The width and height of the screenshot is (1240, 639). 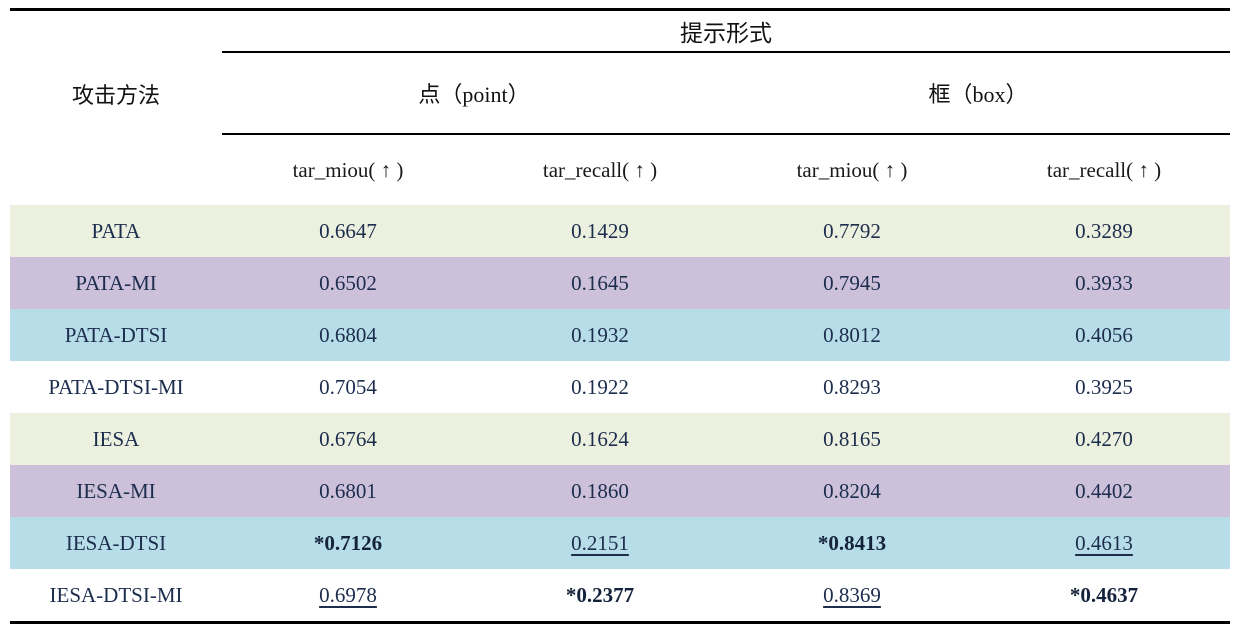 What do you see at coordinates (348, 282) in the screenshot?
I see `value-cell: 0.6502` at bounding box center [348, 282].